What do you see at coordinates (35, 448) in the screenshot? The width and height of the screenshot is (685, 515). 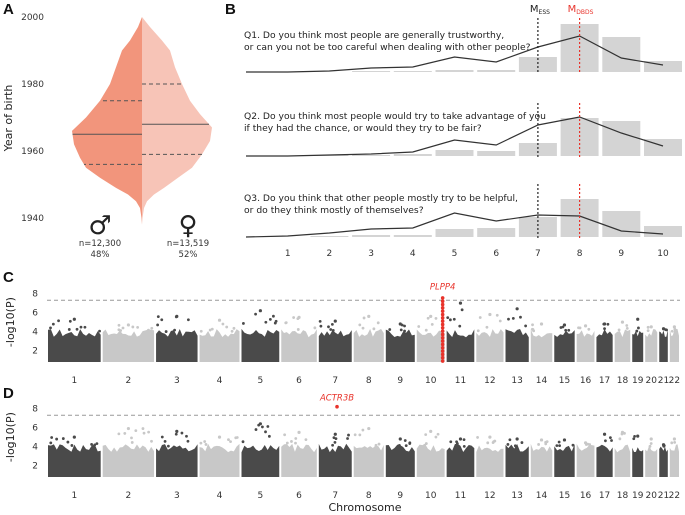 I see `manhattan-ytick-label: 4` at bounding box center [35, 448].